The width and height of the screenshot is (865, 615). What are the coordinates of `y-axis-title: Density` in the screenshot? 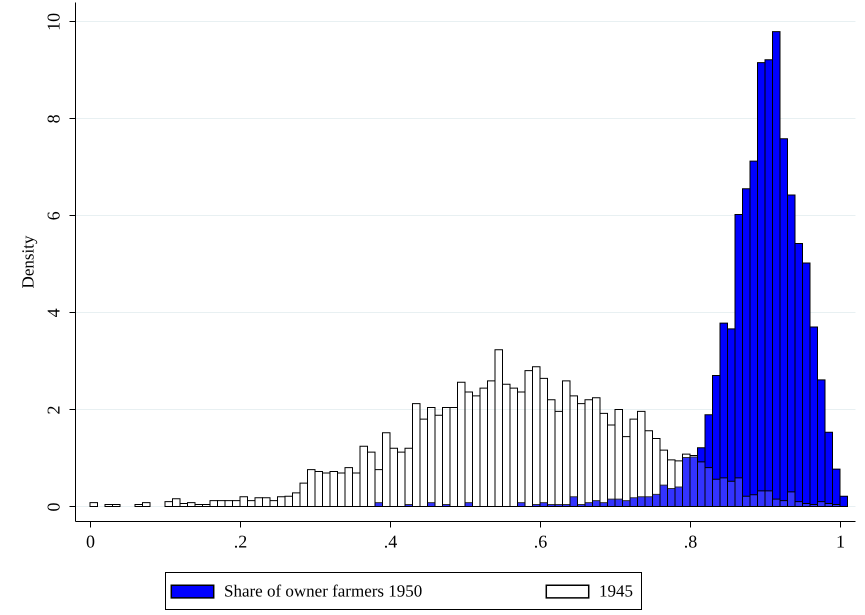 It's located at (28, 261).